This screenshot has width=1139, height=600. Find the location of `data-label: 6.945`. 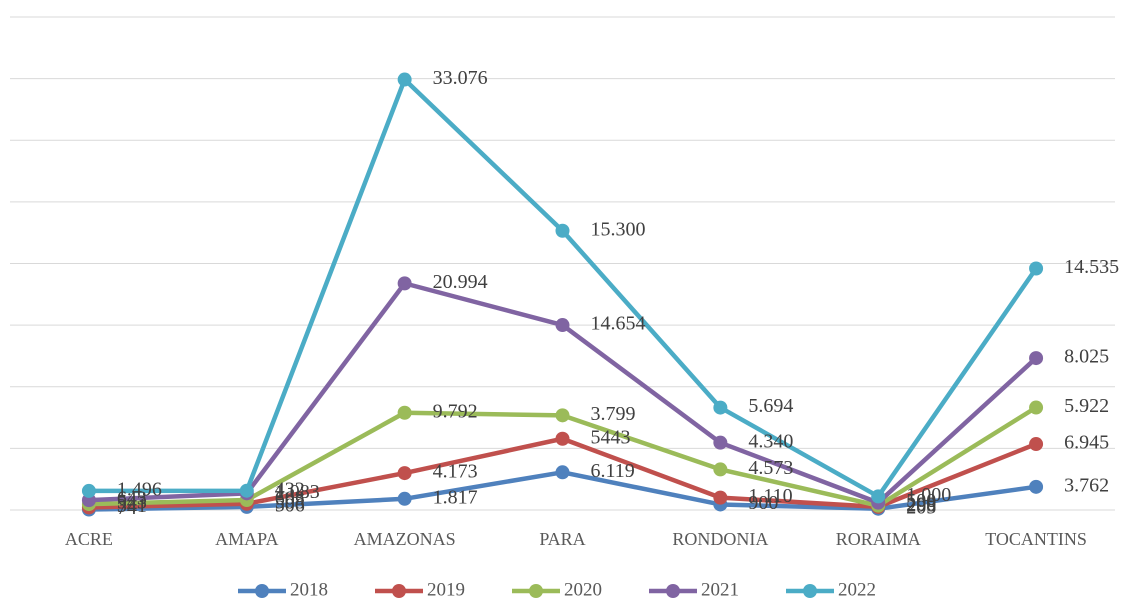

data-label: 6.945 is located at coordinates (1086, 443).